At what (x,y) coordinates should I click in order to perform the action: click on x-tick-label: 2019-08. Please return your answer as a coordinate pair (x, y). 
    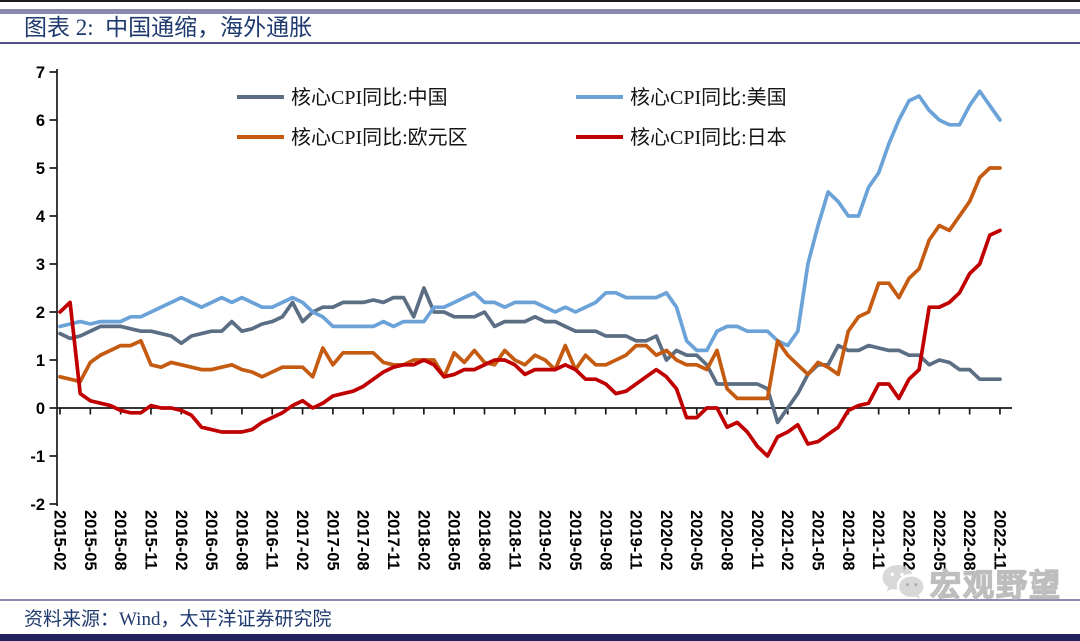
    Looking at the image, I should click on (605, 540).